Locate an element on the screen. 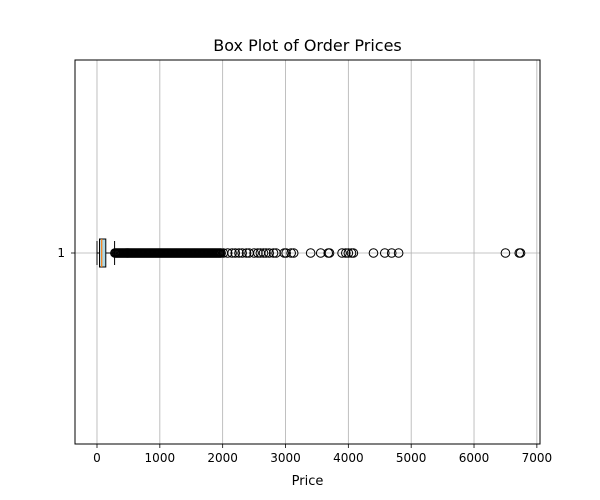  x-tick-label: 1000 is located at coordinates (160, 458).